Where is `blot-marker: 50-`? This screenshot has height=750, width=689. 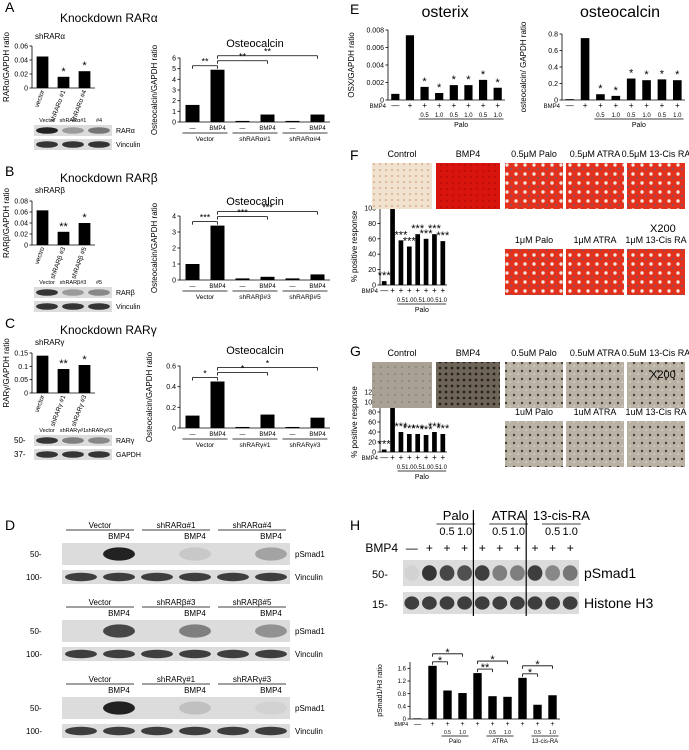
blot-marker: 50- is located at coordinates (36, 631).